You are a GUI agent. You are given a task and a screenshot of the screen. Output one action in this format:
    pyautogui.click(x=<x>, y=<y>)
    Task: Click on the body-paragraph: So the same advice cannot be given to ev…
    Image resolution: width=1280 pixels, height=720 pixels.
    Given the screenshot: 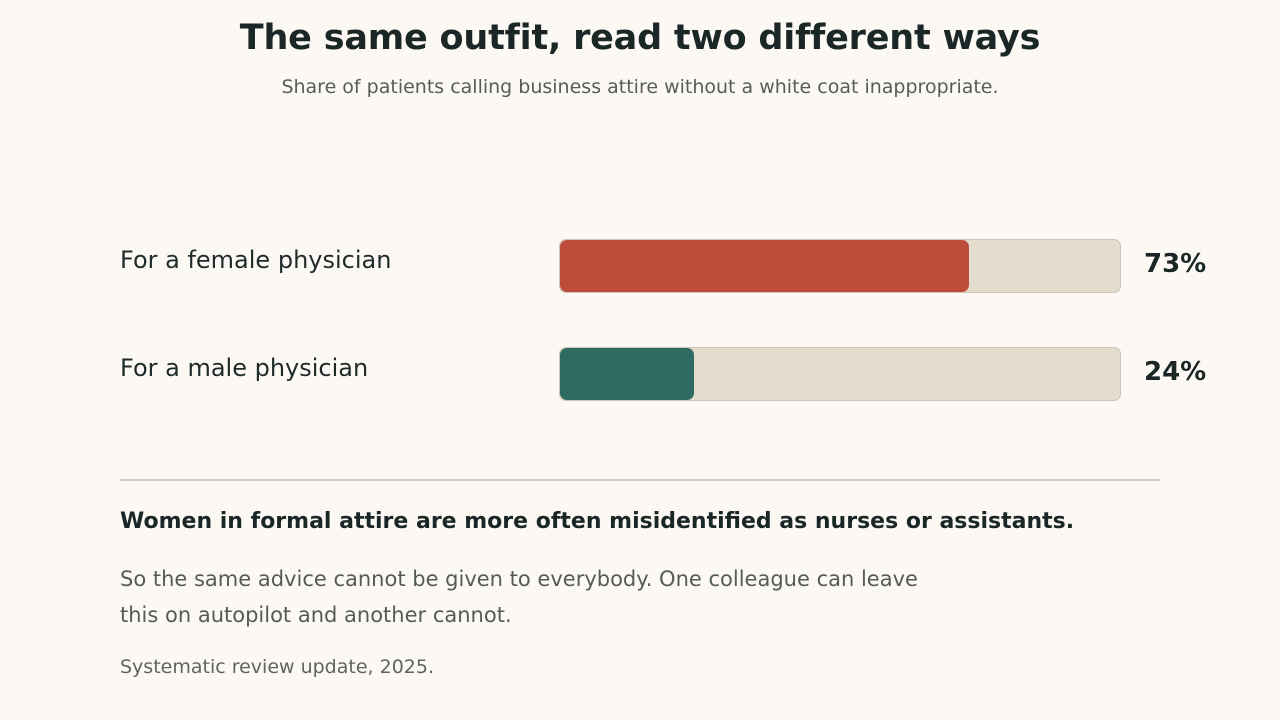 What is the action you would take?
    pyautogui.click(x=530, y=597)
    